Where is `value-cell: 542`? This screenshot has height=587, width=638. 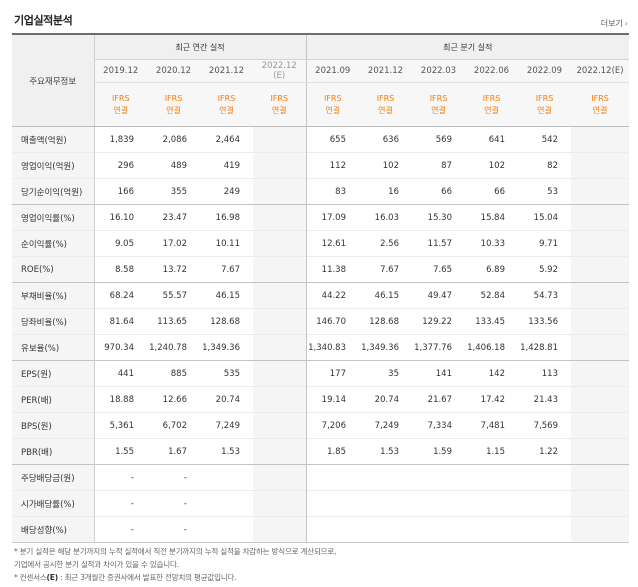
value-cell: 542 is located at coordinates (549, 139).